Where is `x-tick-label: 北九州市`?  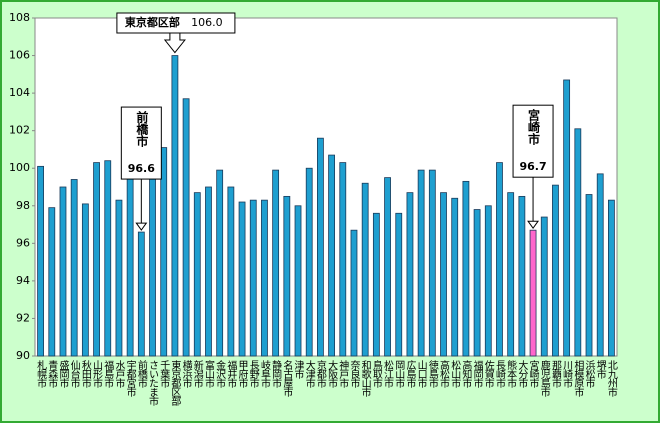
x-tick-label: 北九州市 is located at coordinates (611, 379).